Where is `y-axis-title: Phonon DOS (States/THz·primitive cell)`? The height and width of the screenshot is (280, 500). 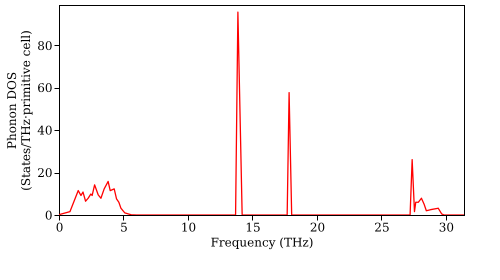 y-axis-title: Phonon DOS (States/THz·primitive cell) is located at coordinates (19, 110).